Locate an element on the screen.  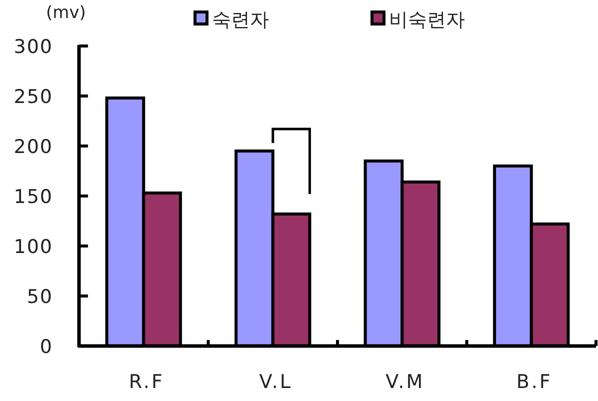
x-tick-label: V.M is located at coordinates (405, 382).